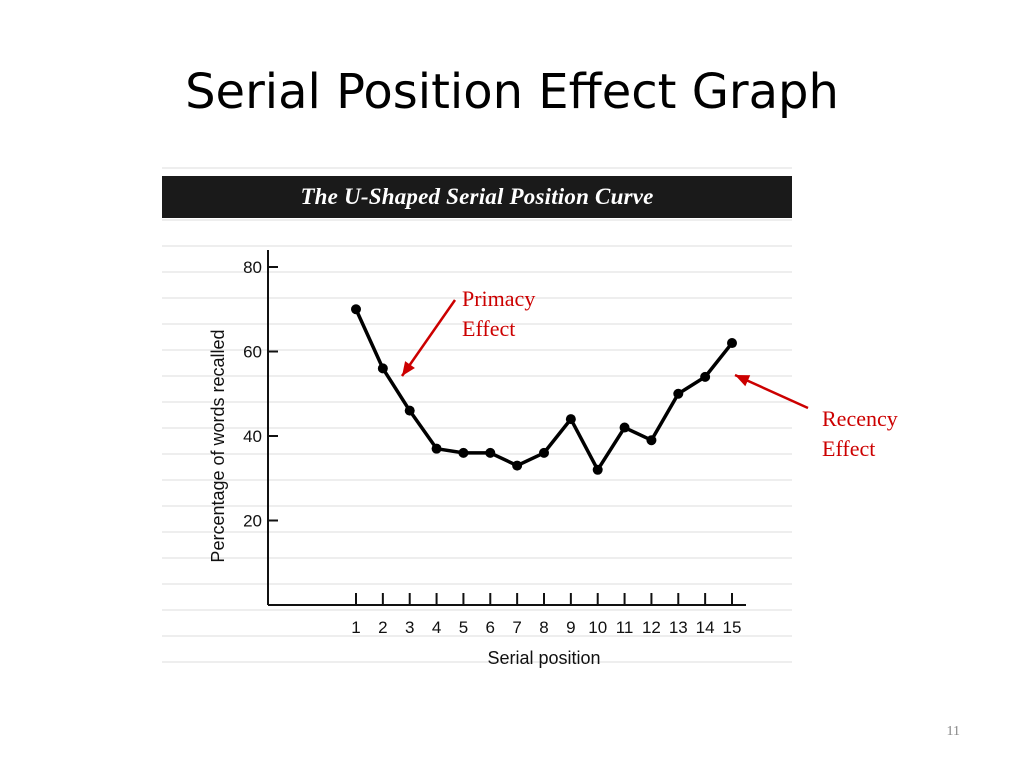 Image resolution: width=1024 pixels, height=768 pixels. I want to click on recency-arrow, so click(771, 391).